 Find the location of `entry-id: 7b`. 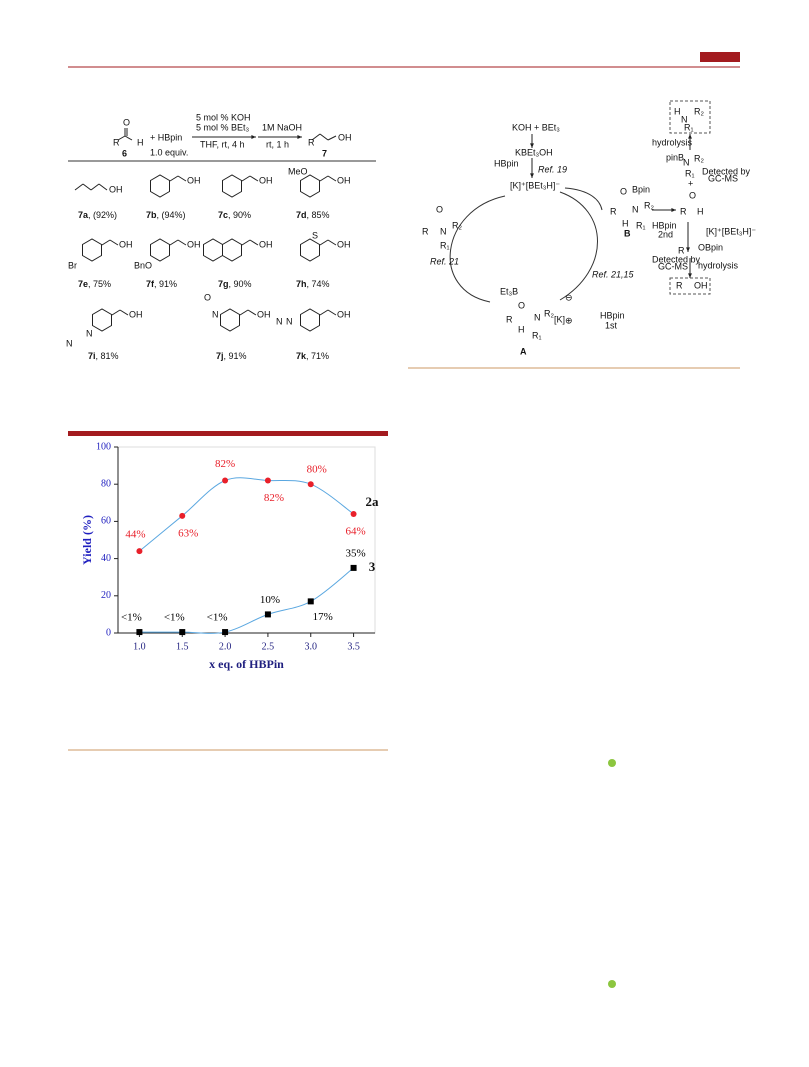

entry-id: 7b is located at coordinates (151, 215).